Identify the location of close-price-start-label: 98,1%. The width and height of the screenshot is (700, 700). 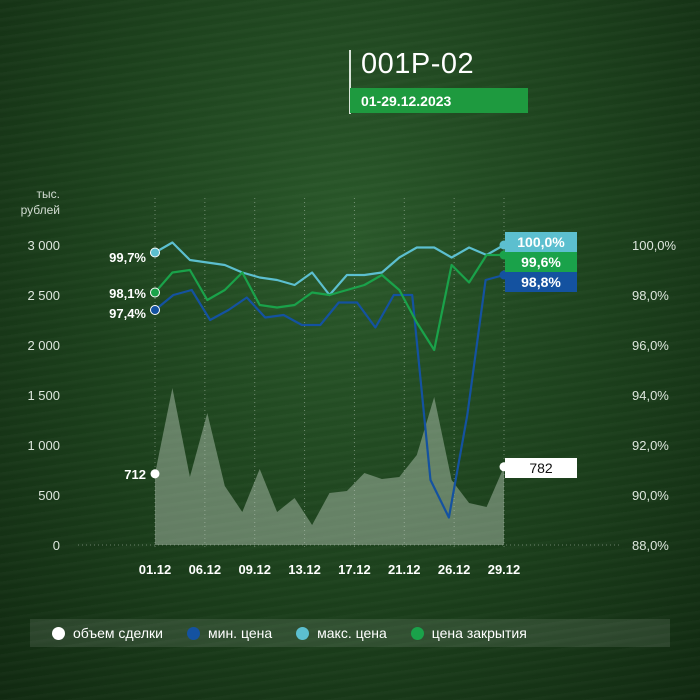
(127, 293).